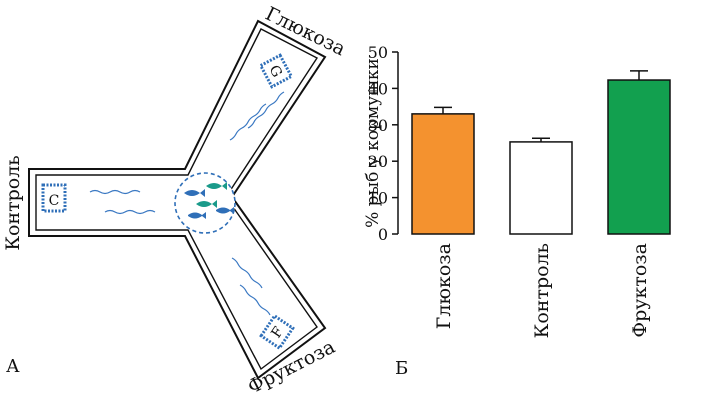  I want to click on x-category-label: Контроль, so click(542, 290).